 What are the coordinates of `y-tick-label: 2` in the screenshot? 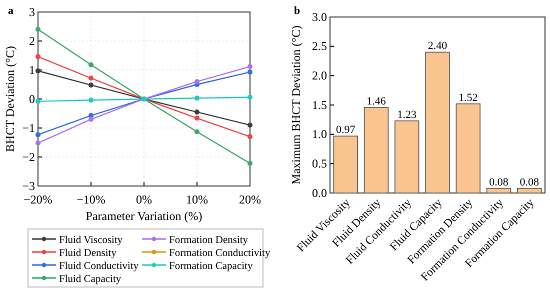 It's located at (32, 41).